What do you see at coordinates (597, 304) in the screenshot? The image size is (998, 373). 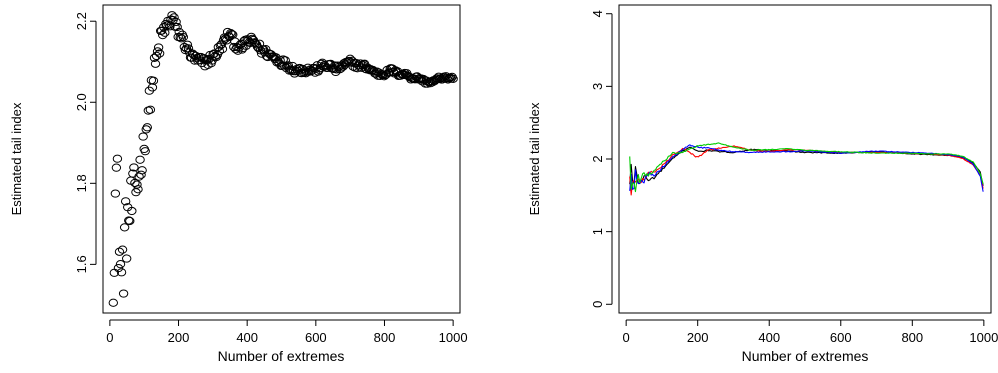 I see `y-tick-label: 0` at bounding box center [597, 304].